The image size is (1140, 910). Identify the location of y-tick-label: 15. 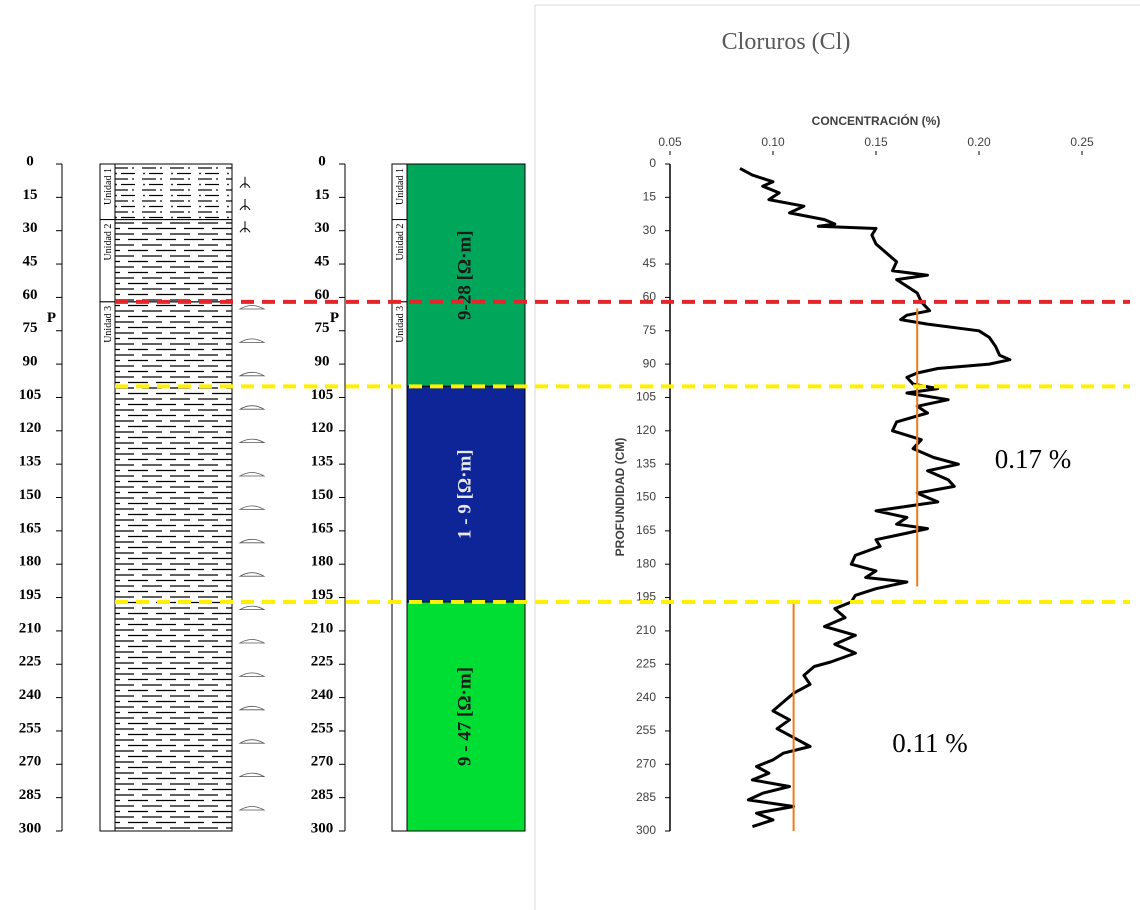
(650, 197).